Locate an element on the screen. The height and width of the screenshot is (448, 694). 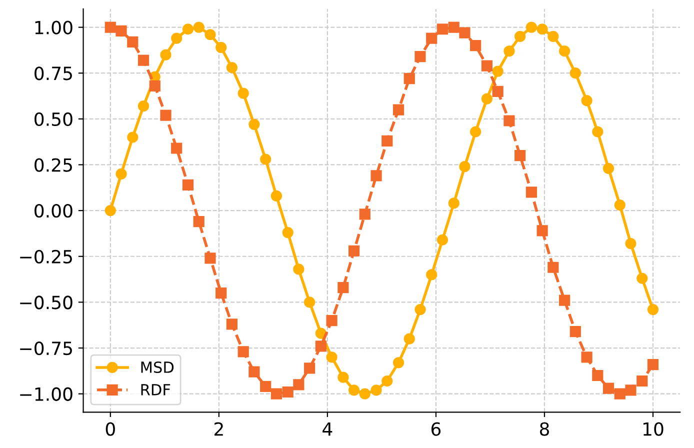
y-tick-label: 0.00 is located at coordinates (53, 211).